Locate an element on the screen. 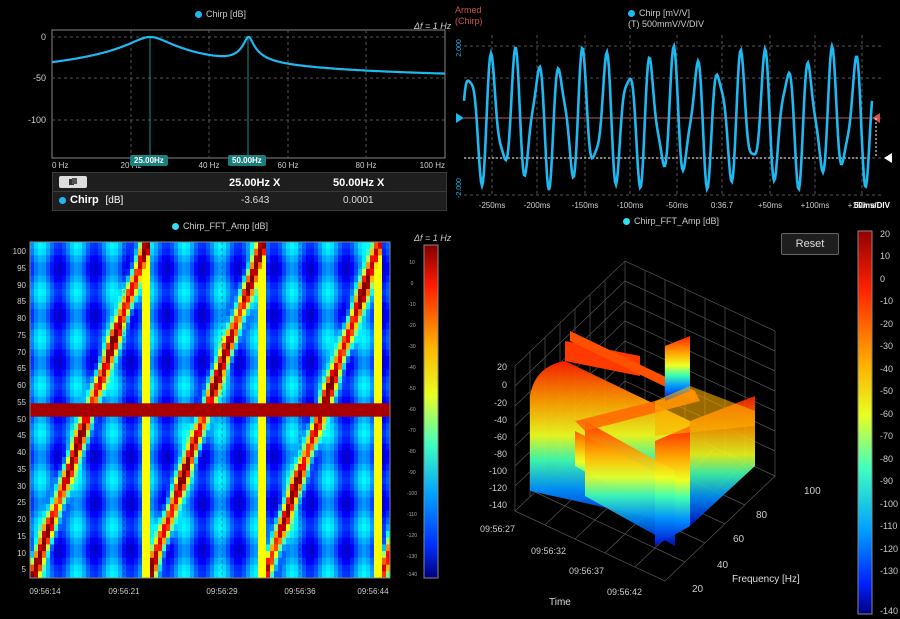 The width and height of the screenshot is (900, 619). cursor-2-tag: 50.00Hz is located at coordinates (247, 160).